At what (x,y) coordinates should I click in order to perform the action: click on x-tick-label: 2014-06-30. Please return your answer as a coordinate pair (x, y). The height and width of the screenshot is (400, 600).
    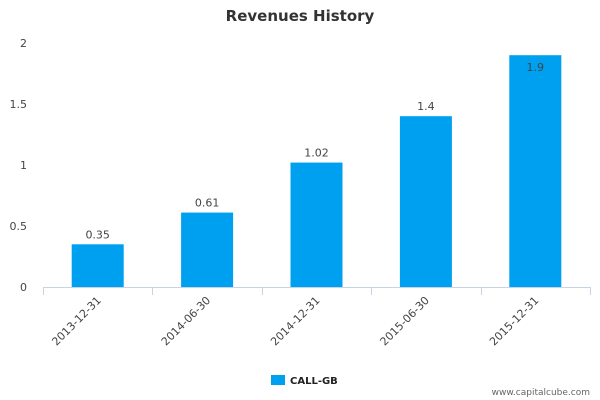
    Looking at the image, I should click on (186, 321).